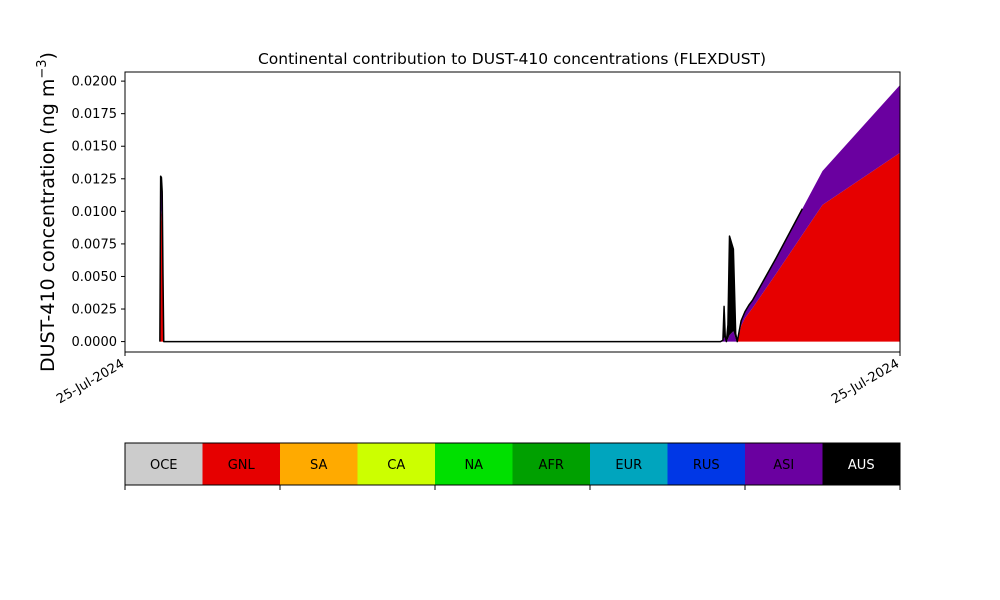 Image resolution: width=1000 pixels, height=600 pixels. I want to click on y-tick-label: 0.0000, so click(95, 342).